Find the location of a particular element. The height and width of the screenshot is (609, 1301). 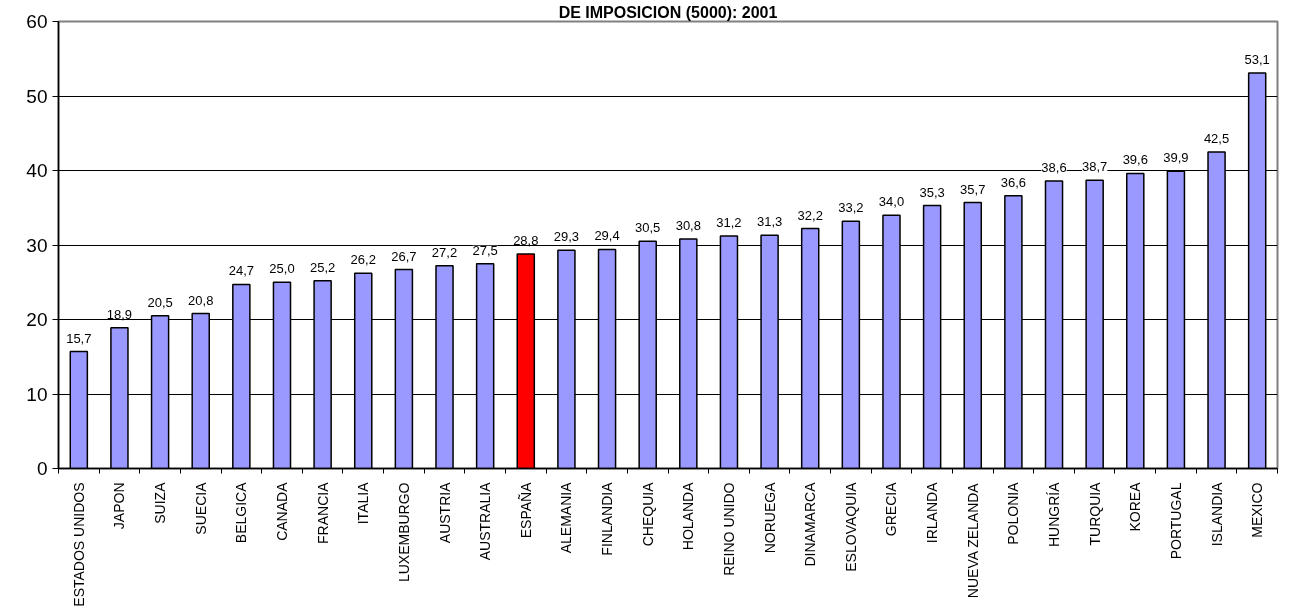

x-tick-label: DINAMARCA is located at coordinates (810, 524).